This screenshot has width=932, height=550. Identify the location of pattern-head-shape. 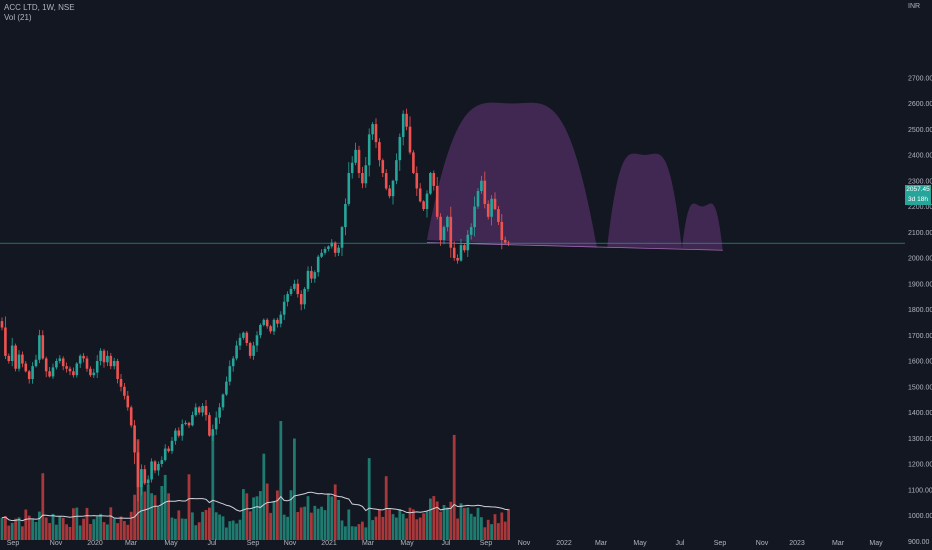
(512, 175).